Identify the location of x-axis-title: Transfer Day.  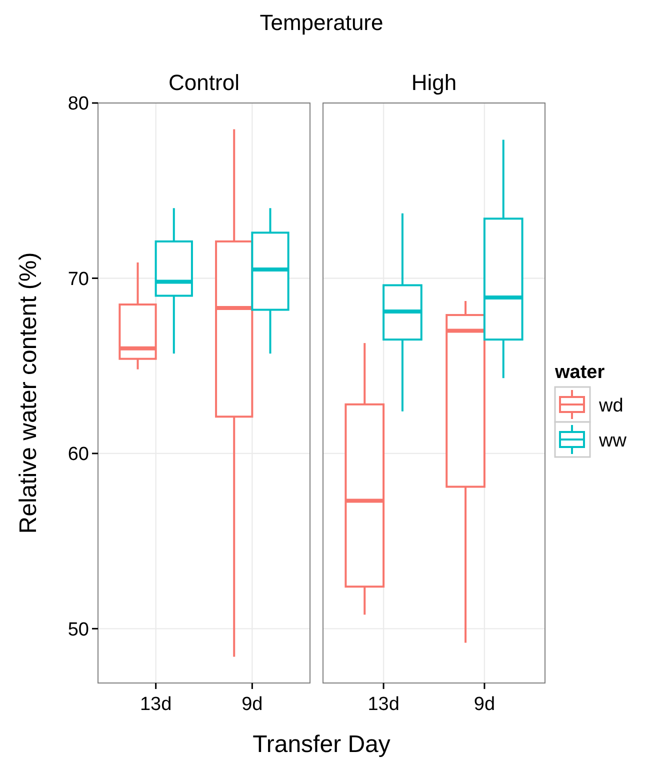
(321, 744).